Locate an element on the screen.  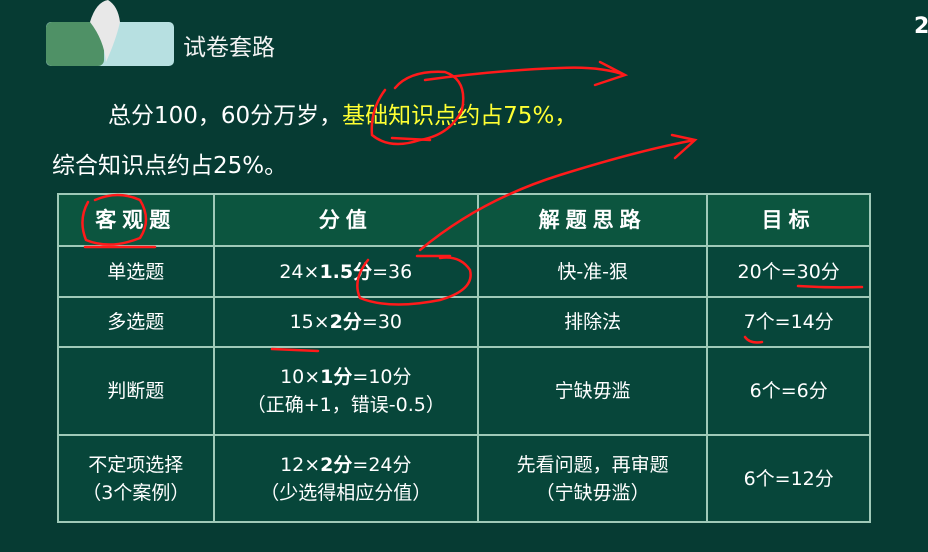
page-number: 2 is located at coordinates (921, 26).